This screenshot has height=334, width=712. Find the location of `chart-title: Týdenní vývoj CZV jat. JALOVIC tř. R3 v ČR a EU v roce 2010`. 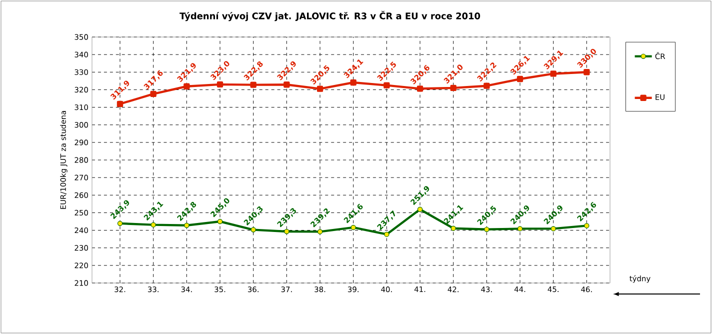

chart-title: Týdenní vývoj CZV jat. JALOVIC tř. R3 v ČR a EU v roce 2010 is located at coordinates (330, 16).